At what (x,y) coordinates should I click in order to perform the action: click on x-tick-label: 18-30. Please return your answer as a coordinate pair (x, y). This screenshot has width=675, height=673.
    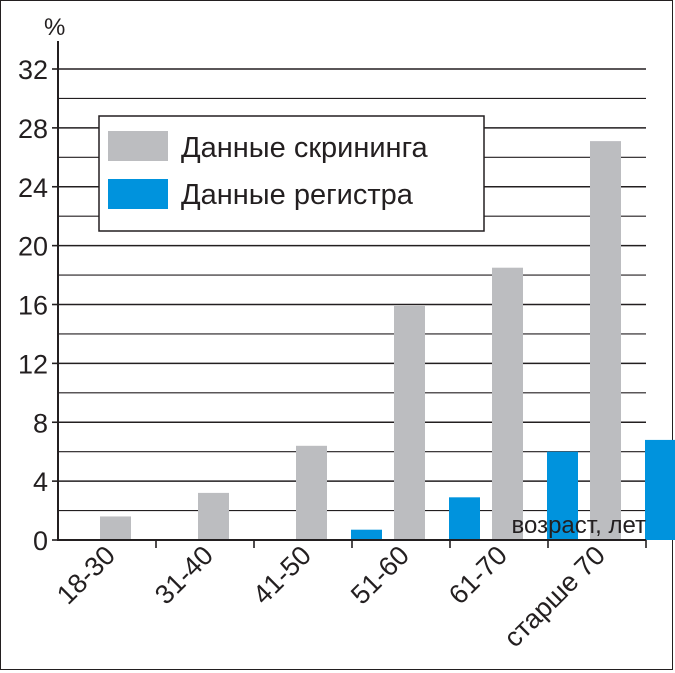
    Looking at the image, I should click on (86, 575).